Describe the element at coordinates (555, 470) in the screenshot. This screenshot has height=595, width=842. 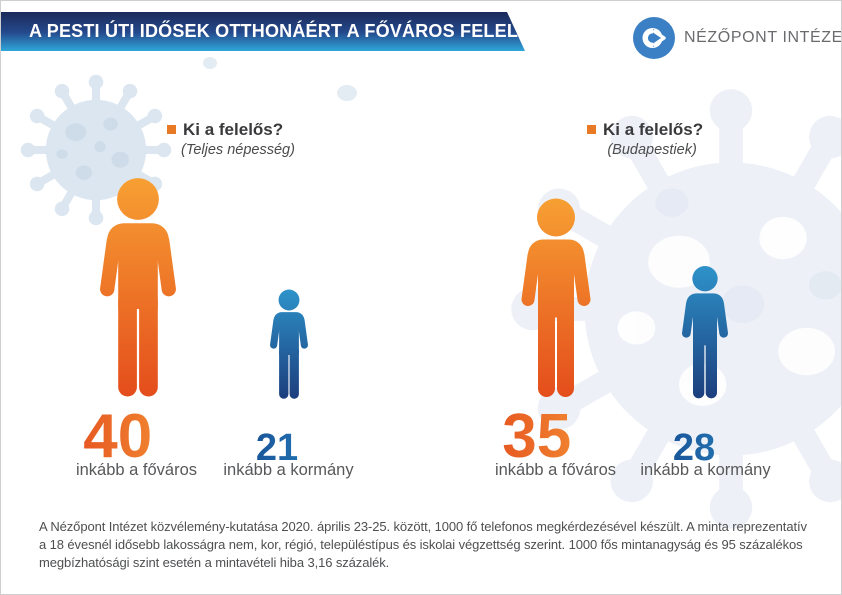
I see `label-fovaros-right: inkább a főváros` at that location.